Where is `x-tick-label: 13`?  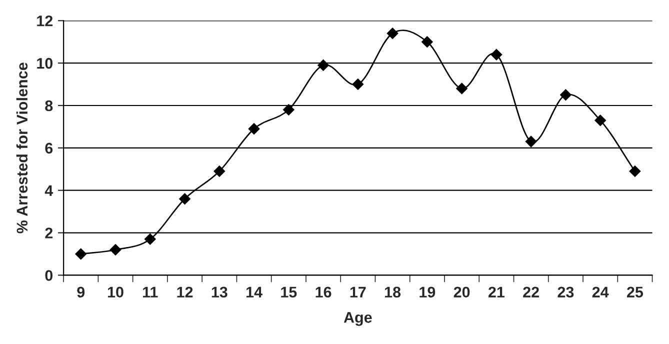 x-tick-label: 13 is located at coordinates (220, 292).